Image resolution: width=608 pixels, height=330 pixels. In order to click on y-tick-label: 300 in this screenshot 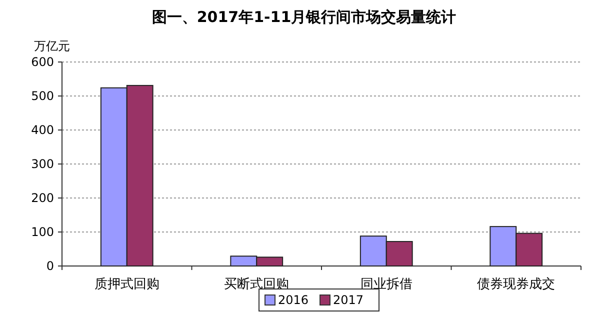, I will do `click(42, 164)`.